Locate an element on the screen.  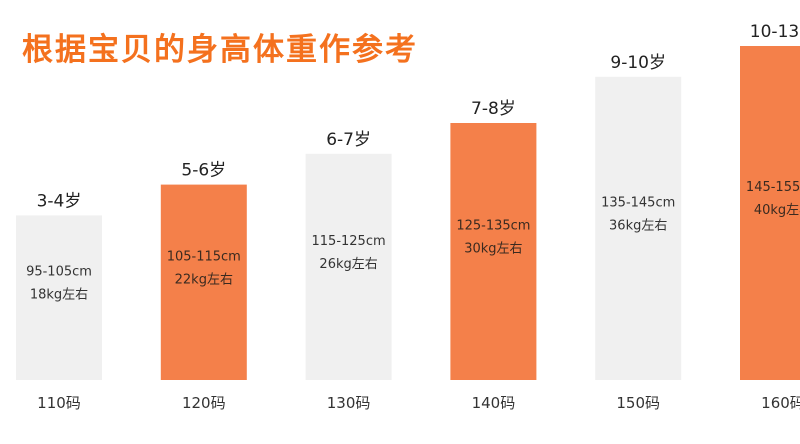
bar-height-label: 115-125cm is located at coordinates (349, 241).